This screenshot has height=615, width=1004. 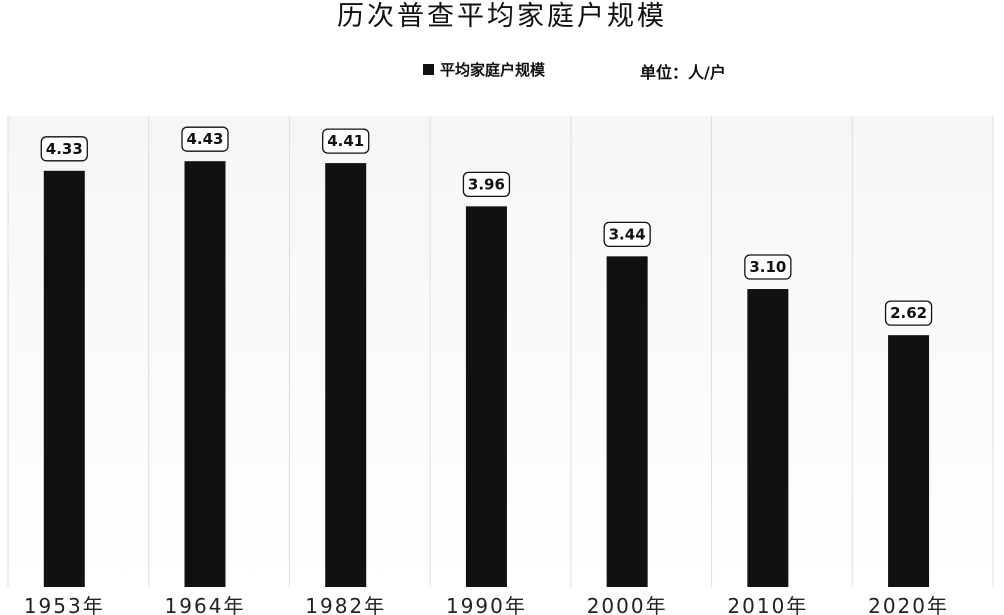 I want to click on data-label: 2.62, so click(x=908, y=313).